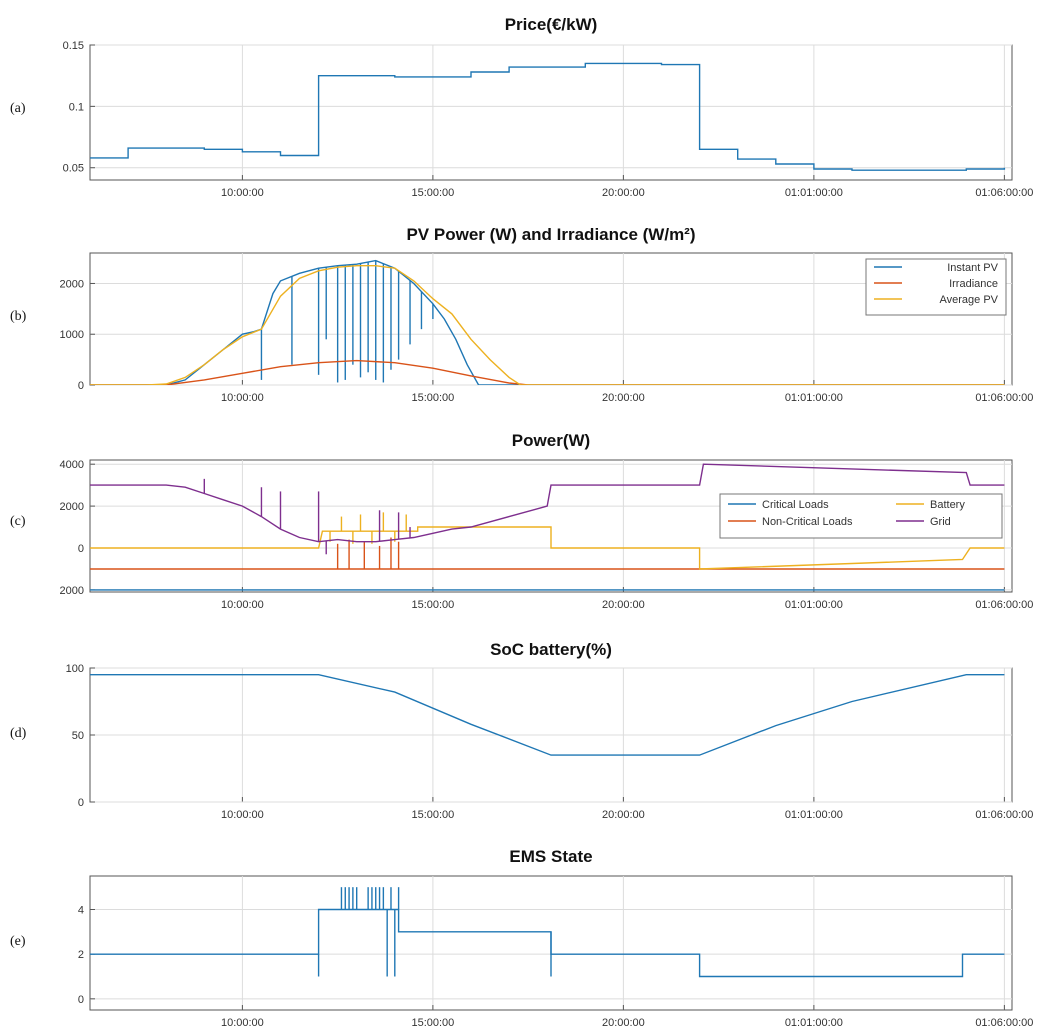 Image resolution: width=1053 pixels, height=1033 pixels. Describe the element at coordinates (551, 440) in the screenshot. I see `chart-title: Power(W)` at that location.